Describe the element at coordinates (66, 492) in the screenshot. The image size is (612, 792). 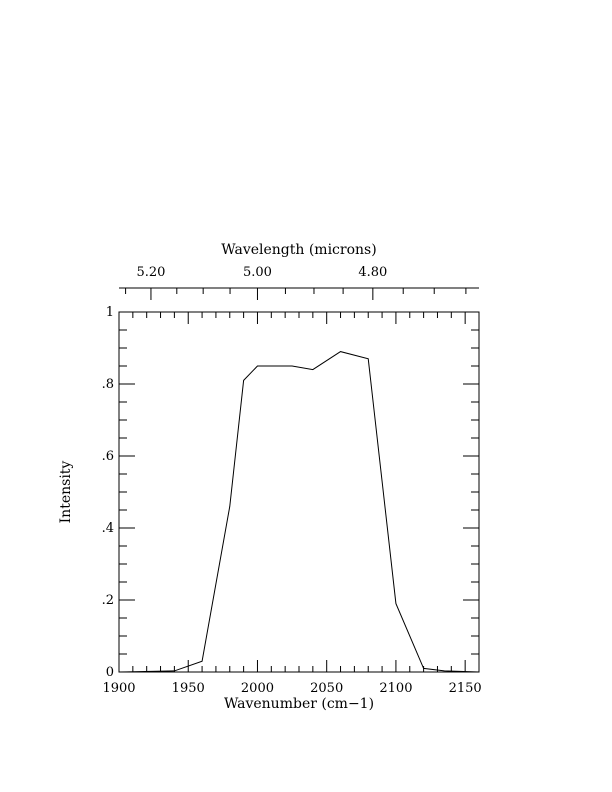
I see `y-axis-title: Intensity` at that location.